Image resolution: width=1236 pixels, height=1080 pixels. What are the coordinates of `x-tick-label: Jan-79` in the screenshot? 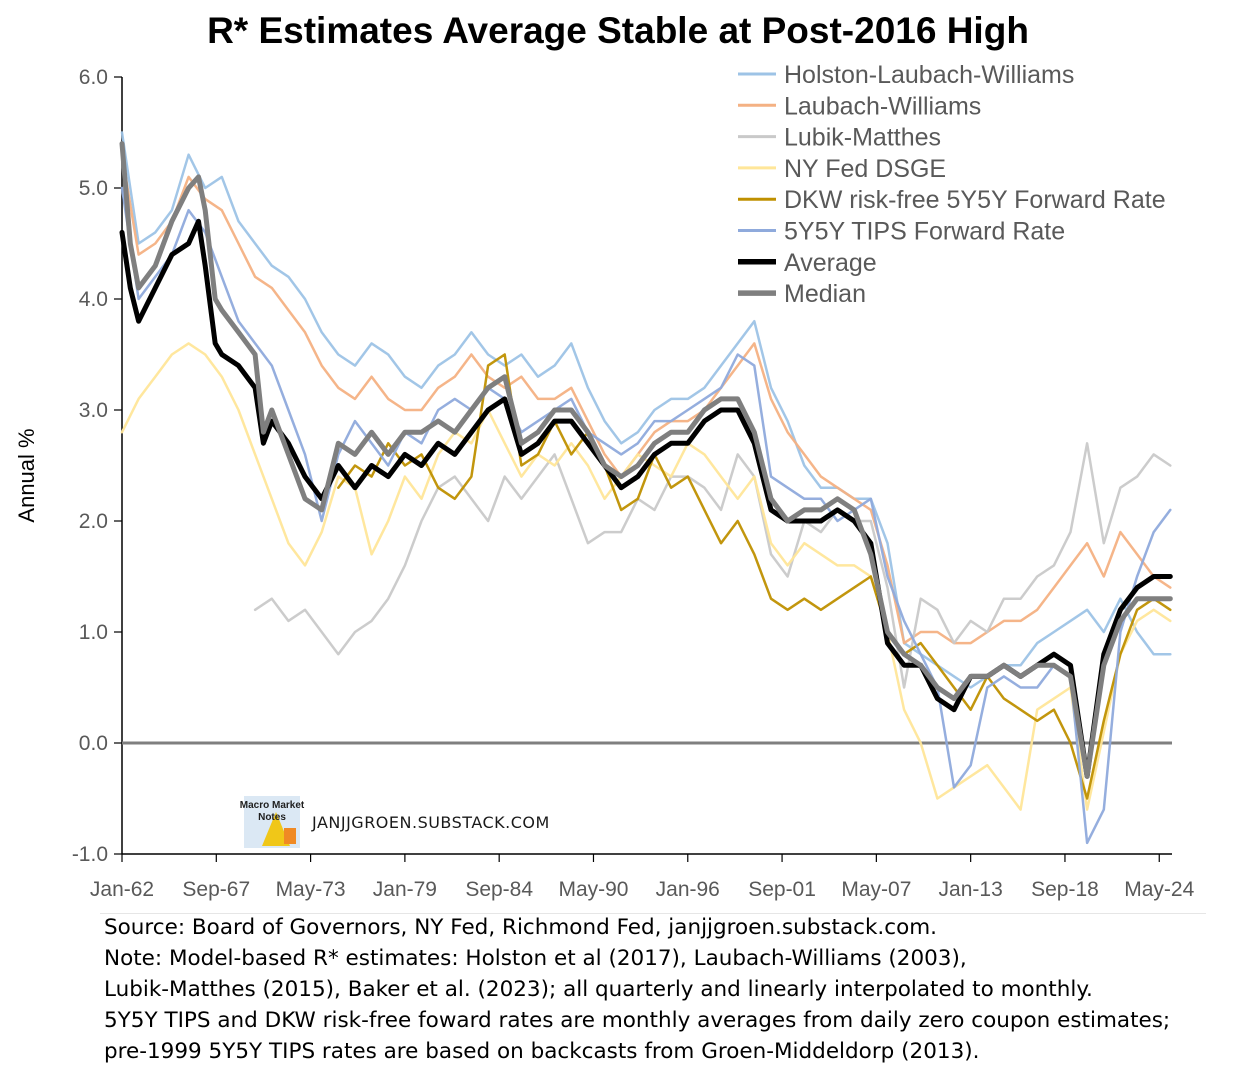 It's located at (405, 889).